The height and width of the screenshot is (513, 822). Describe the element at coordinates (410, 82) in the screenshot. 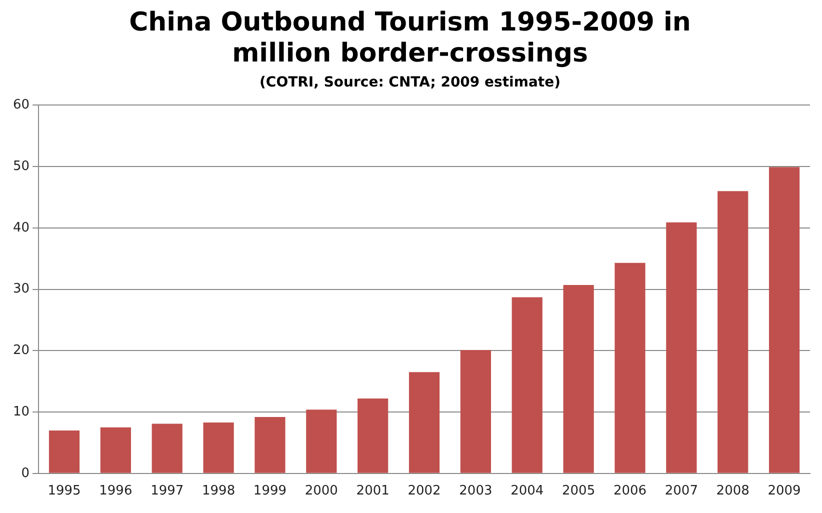

I see `chart-subtitle: (COTRI, Source: CNTA; 2009 estimate)` at that location.